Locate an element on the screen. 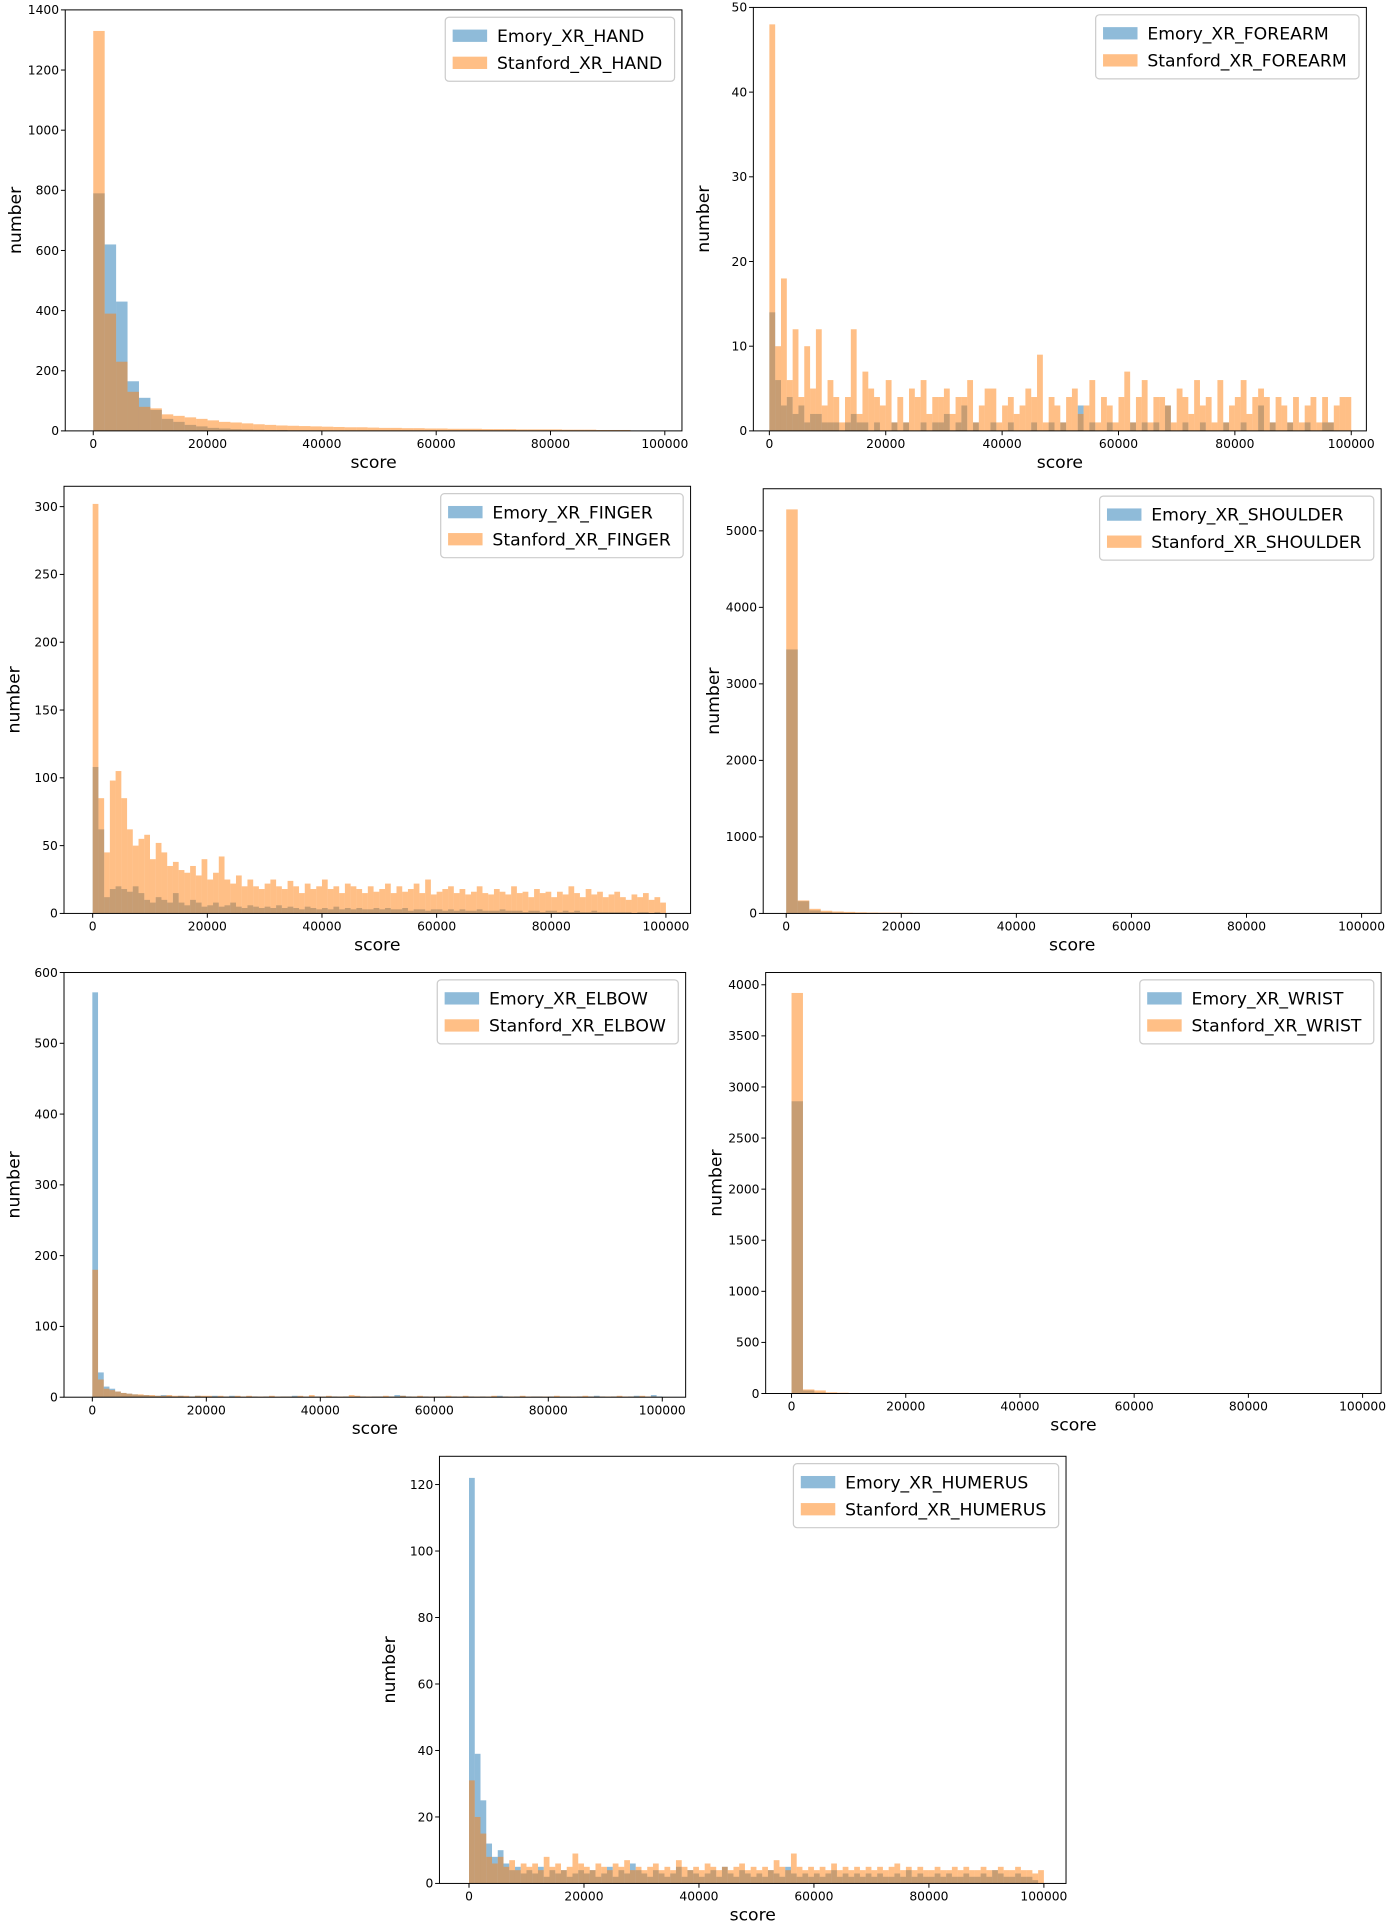 This screenshot has height=1931, width=1391. y-tick-label: 60 is located at coordinates (426, 1684).